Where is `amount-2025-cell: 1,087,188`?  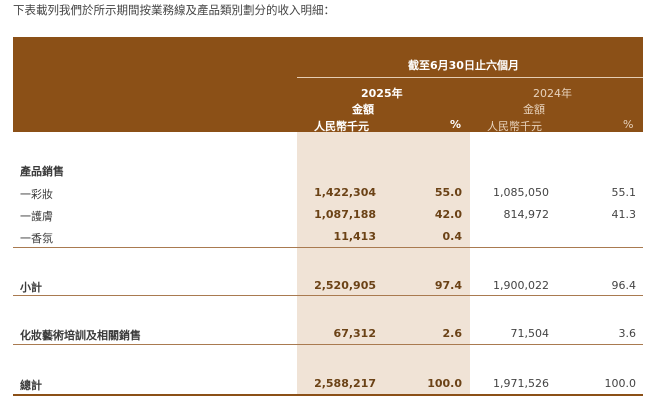
amount-2025-cell: 1,087,188 is located at coordinates (345, 214).